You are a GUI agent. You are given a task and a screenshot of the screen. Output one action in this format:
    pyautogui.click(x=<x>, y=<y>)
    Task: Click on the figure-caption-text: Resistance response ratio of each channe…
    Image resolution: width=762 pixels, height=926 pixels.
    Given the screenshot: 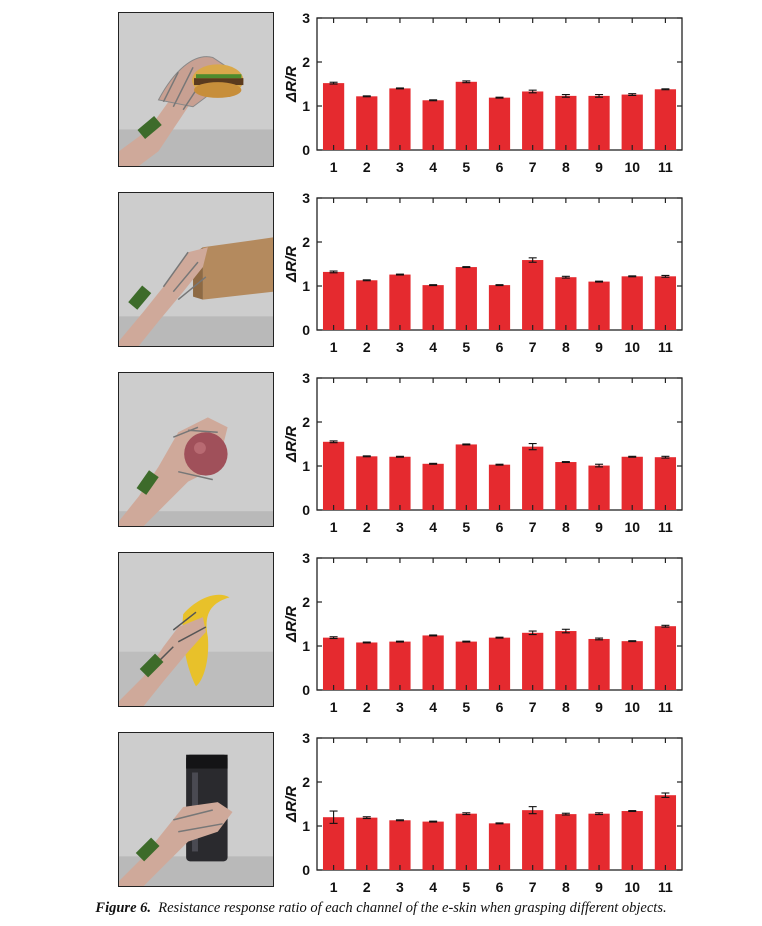 What is the action you would take?
    pyautogui.click(x=412, y=908)
    